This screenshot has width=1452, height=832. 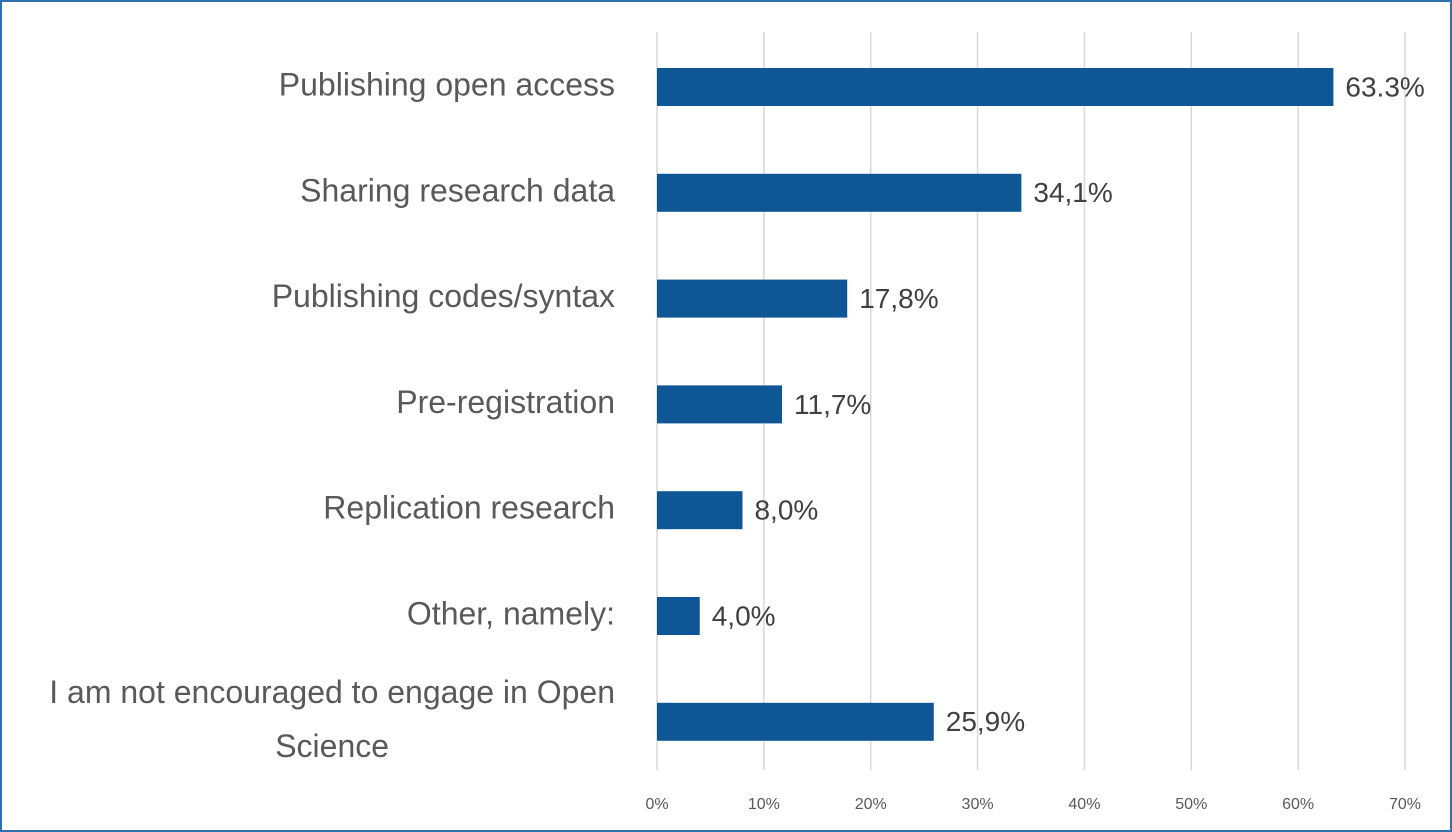 I want to click on value-label: 63.3%, so click(x=1384, y=86).